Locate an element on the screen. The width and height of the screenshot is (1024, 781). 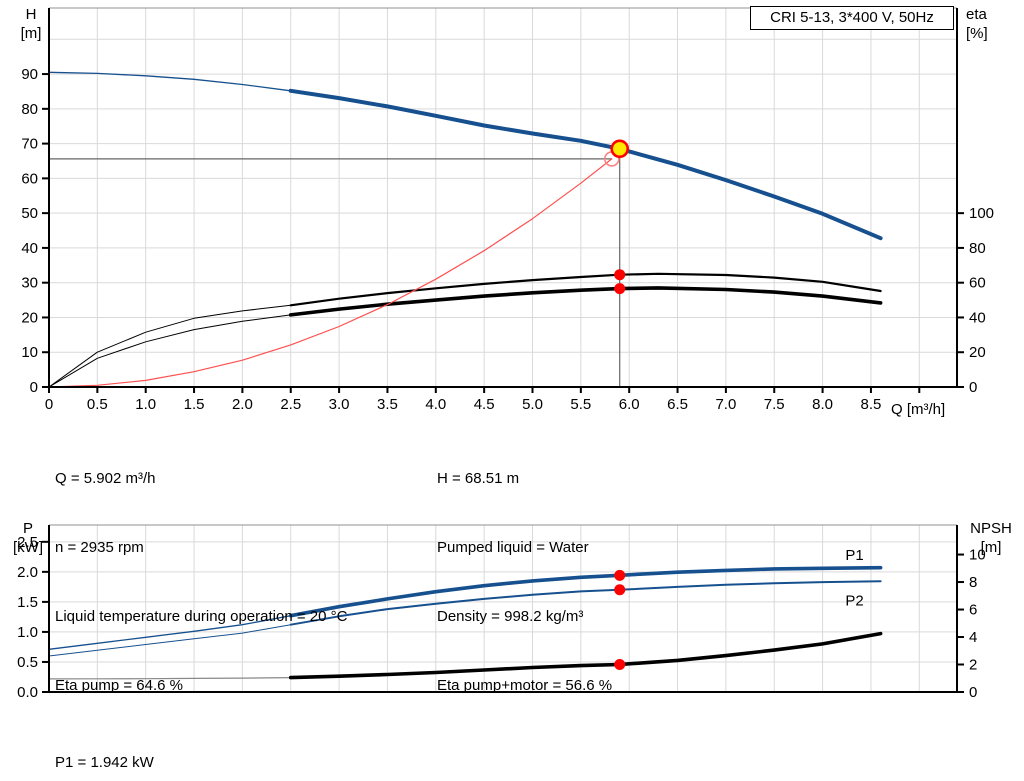
x-tick-label: 3.0 is located at coordinates (339, 404).